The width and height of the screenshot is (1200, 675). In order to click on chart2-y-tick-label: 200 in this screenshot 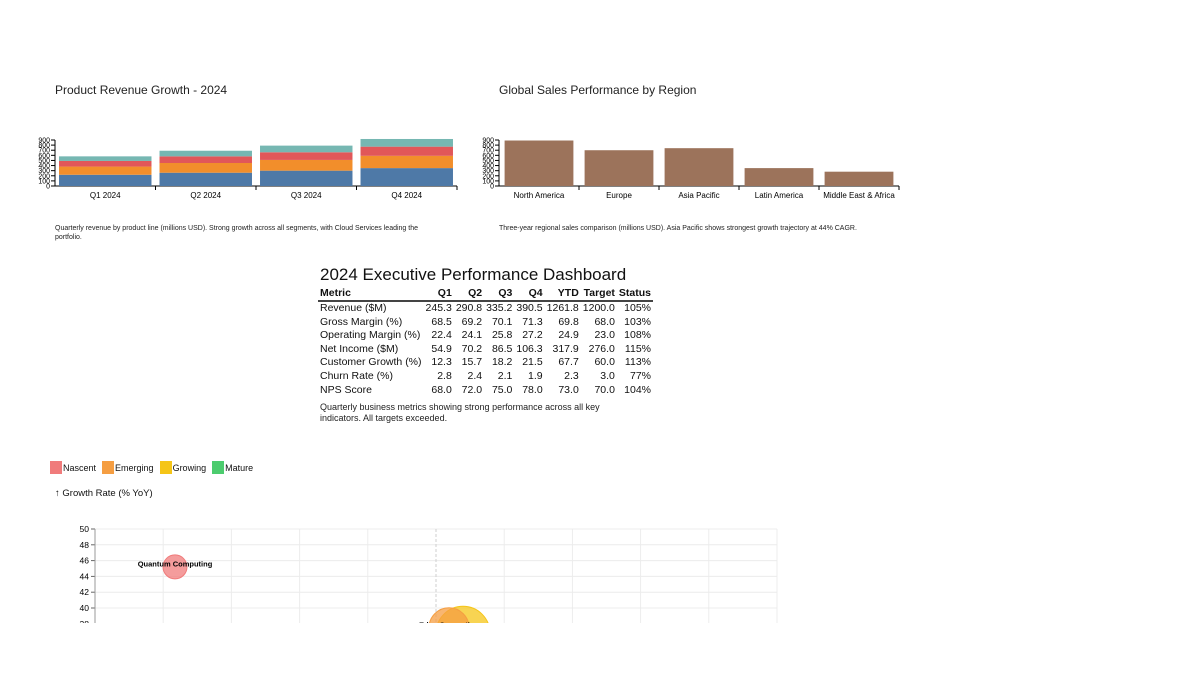, I will do `click(488, 176)`.